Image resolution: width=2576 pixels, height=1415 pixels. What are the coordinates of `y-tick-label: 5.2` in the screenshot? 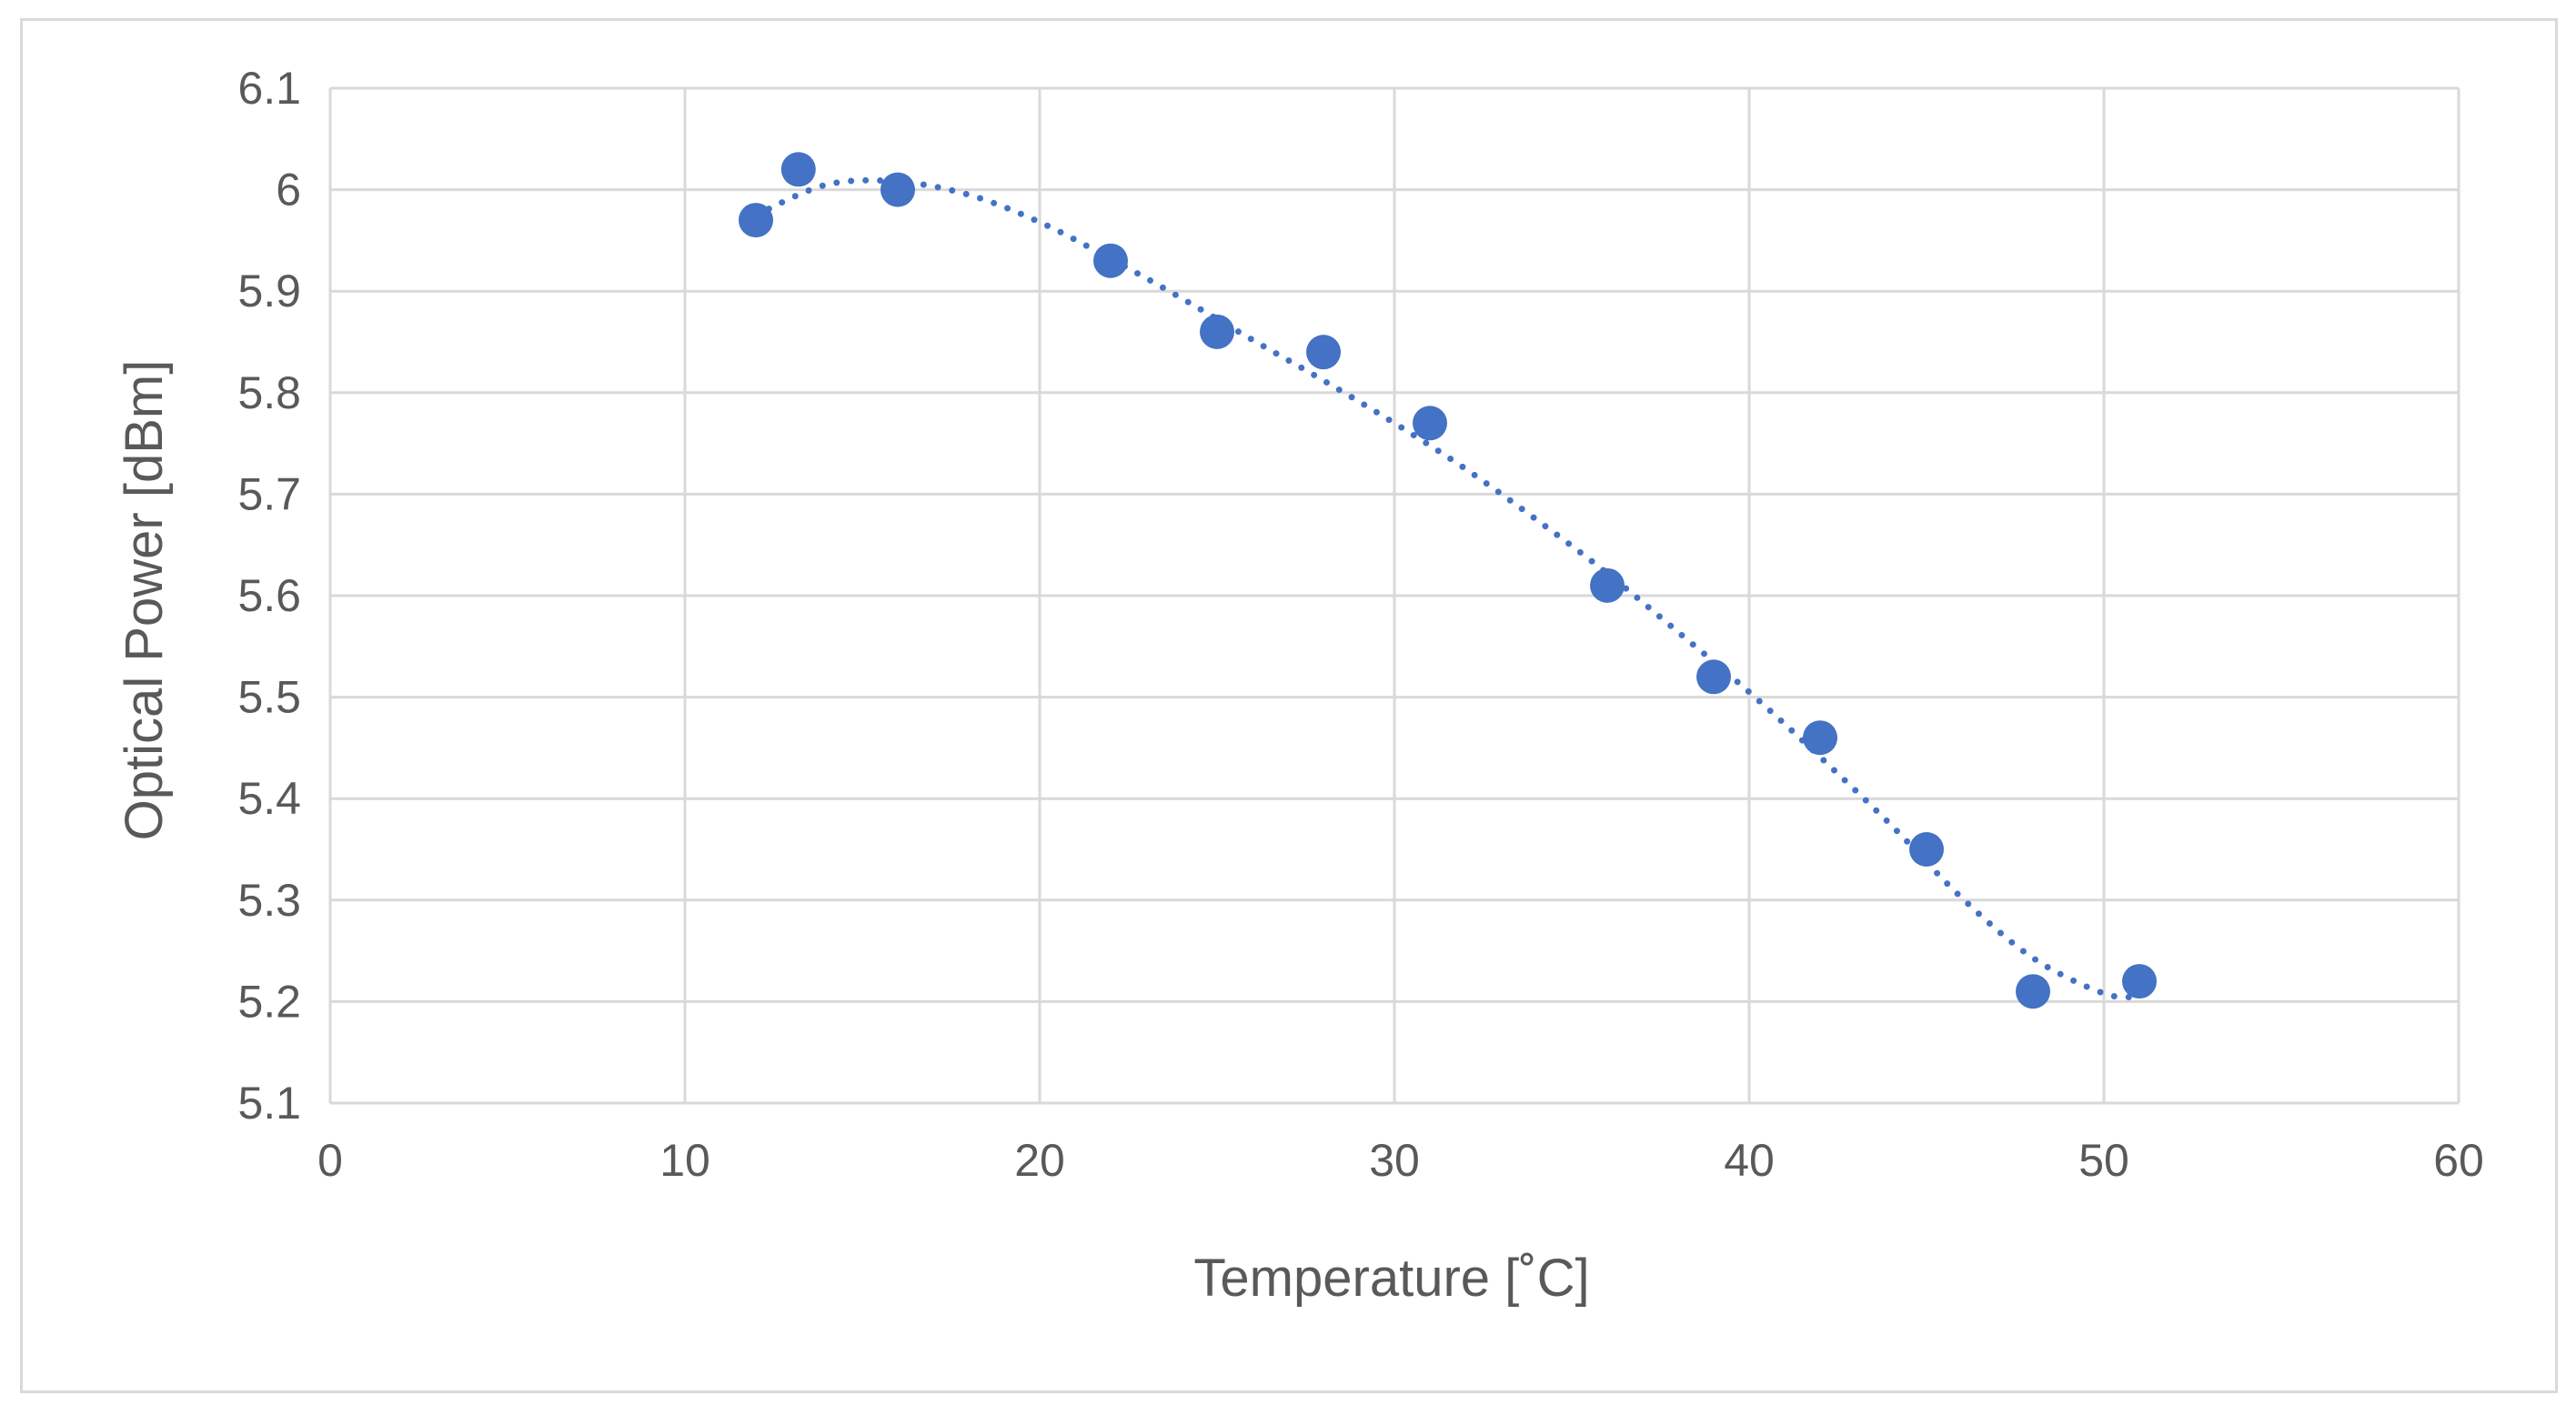 It's located at (269, 1001).